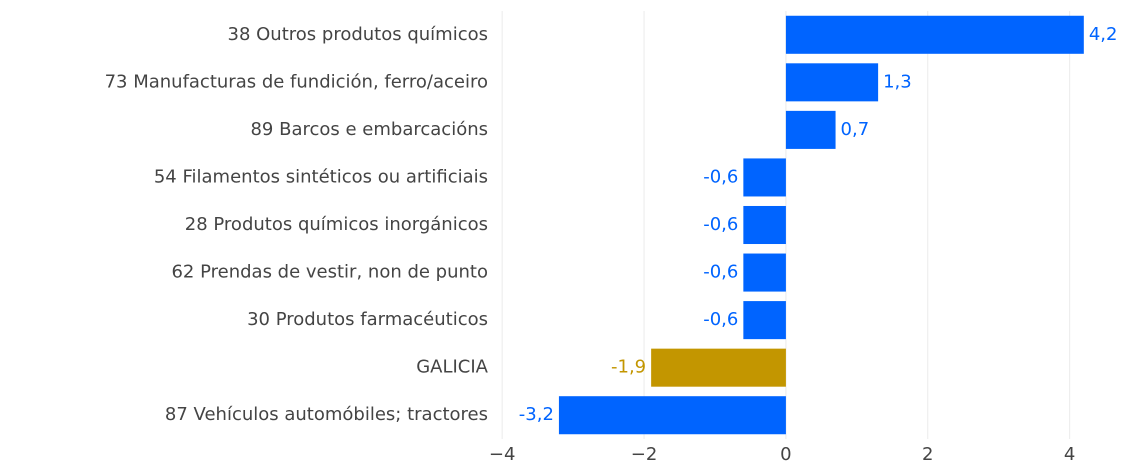 The image size is (1127, 465). Describe the element at coordinates (1069, 454) in the screenshot. I see `x-tick-label: 4` at that location.